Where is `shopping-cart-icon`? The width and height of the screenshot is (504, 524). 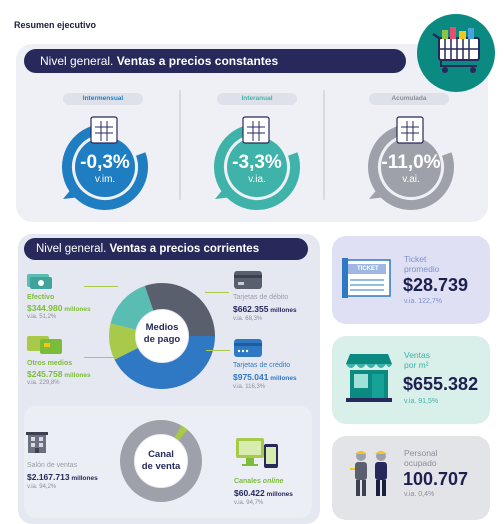 shopping-cart-icon is located at coordinates (456, 50).